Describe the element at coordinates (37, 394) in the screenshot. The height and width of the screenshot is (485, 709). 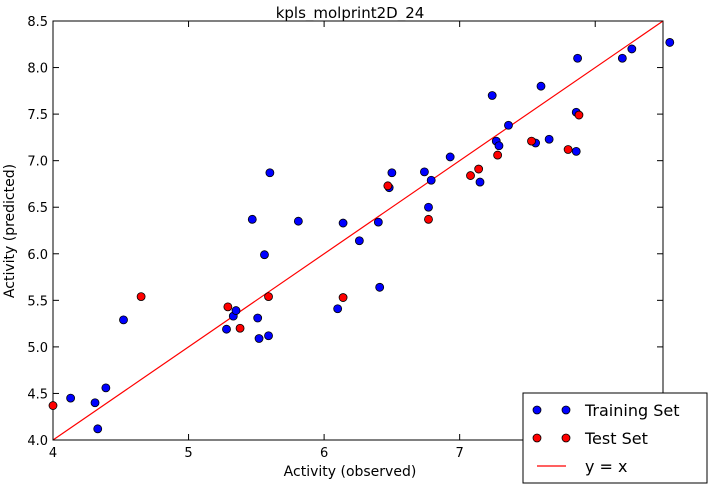
I see `y-tick-label: 4.5` at that location.